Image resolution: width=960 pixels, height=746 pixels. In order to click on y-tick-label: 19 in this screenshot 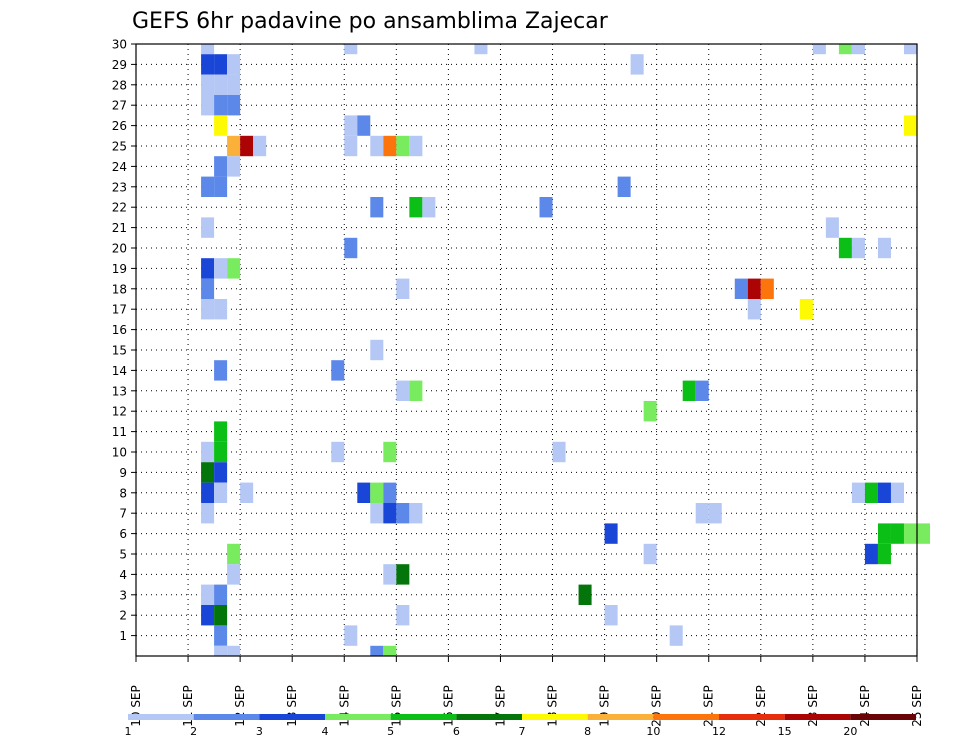, I will do `click(119, 269)`.